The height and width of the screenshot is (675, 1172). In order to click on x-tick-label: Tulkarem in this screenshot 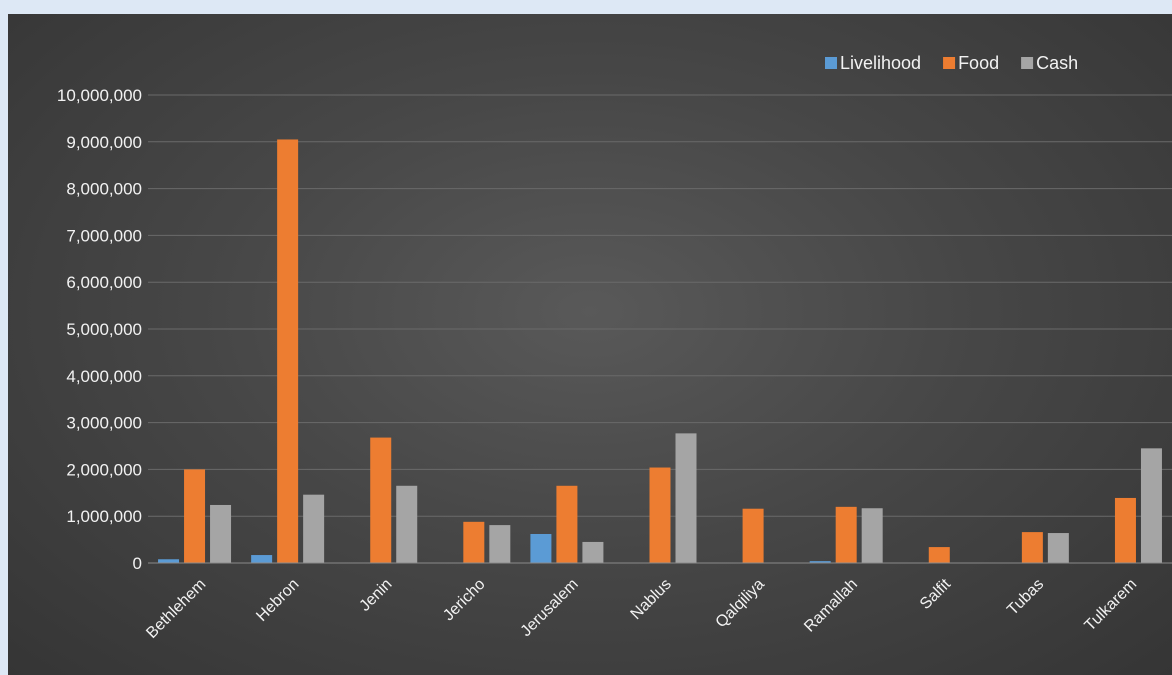, I will do `click(1111, 605)`.